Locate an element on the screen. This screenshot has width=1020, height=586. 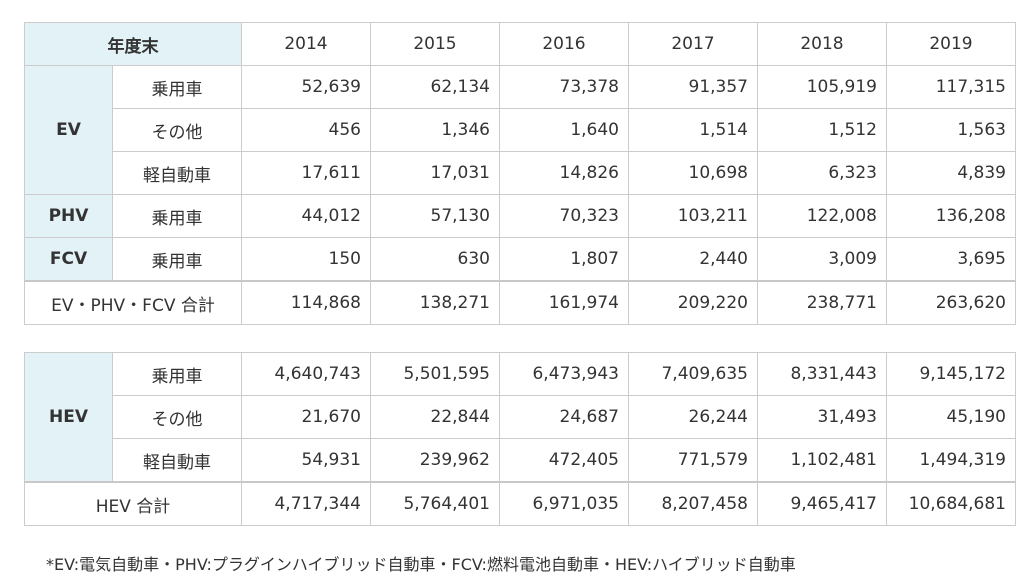
phv-group-label: PHV is located at coordinates (68, 216).